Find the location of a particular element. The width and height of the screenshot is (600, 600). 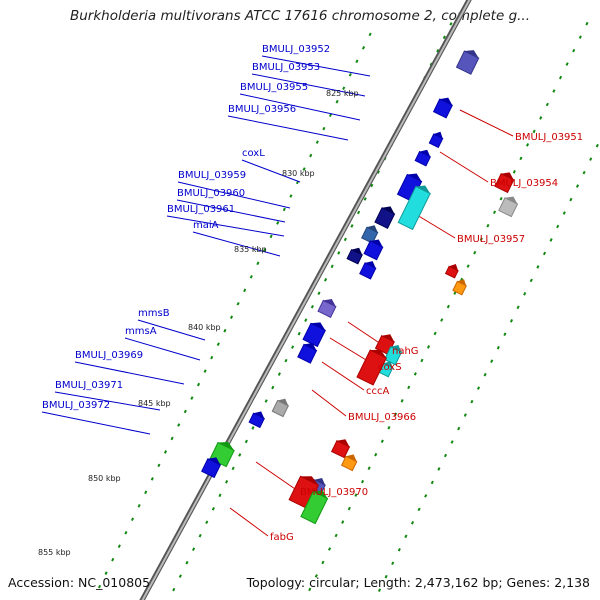

reverse-gene-label: BMULJ_03970 is located at coordinates (334, 492).